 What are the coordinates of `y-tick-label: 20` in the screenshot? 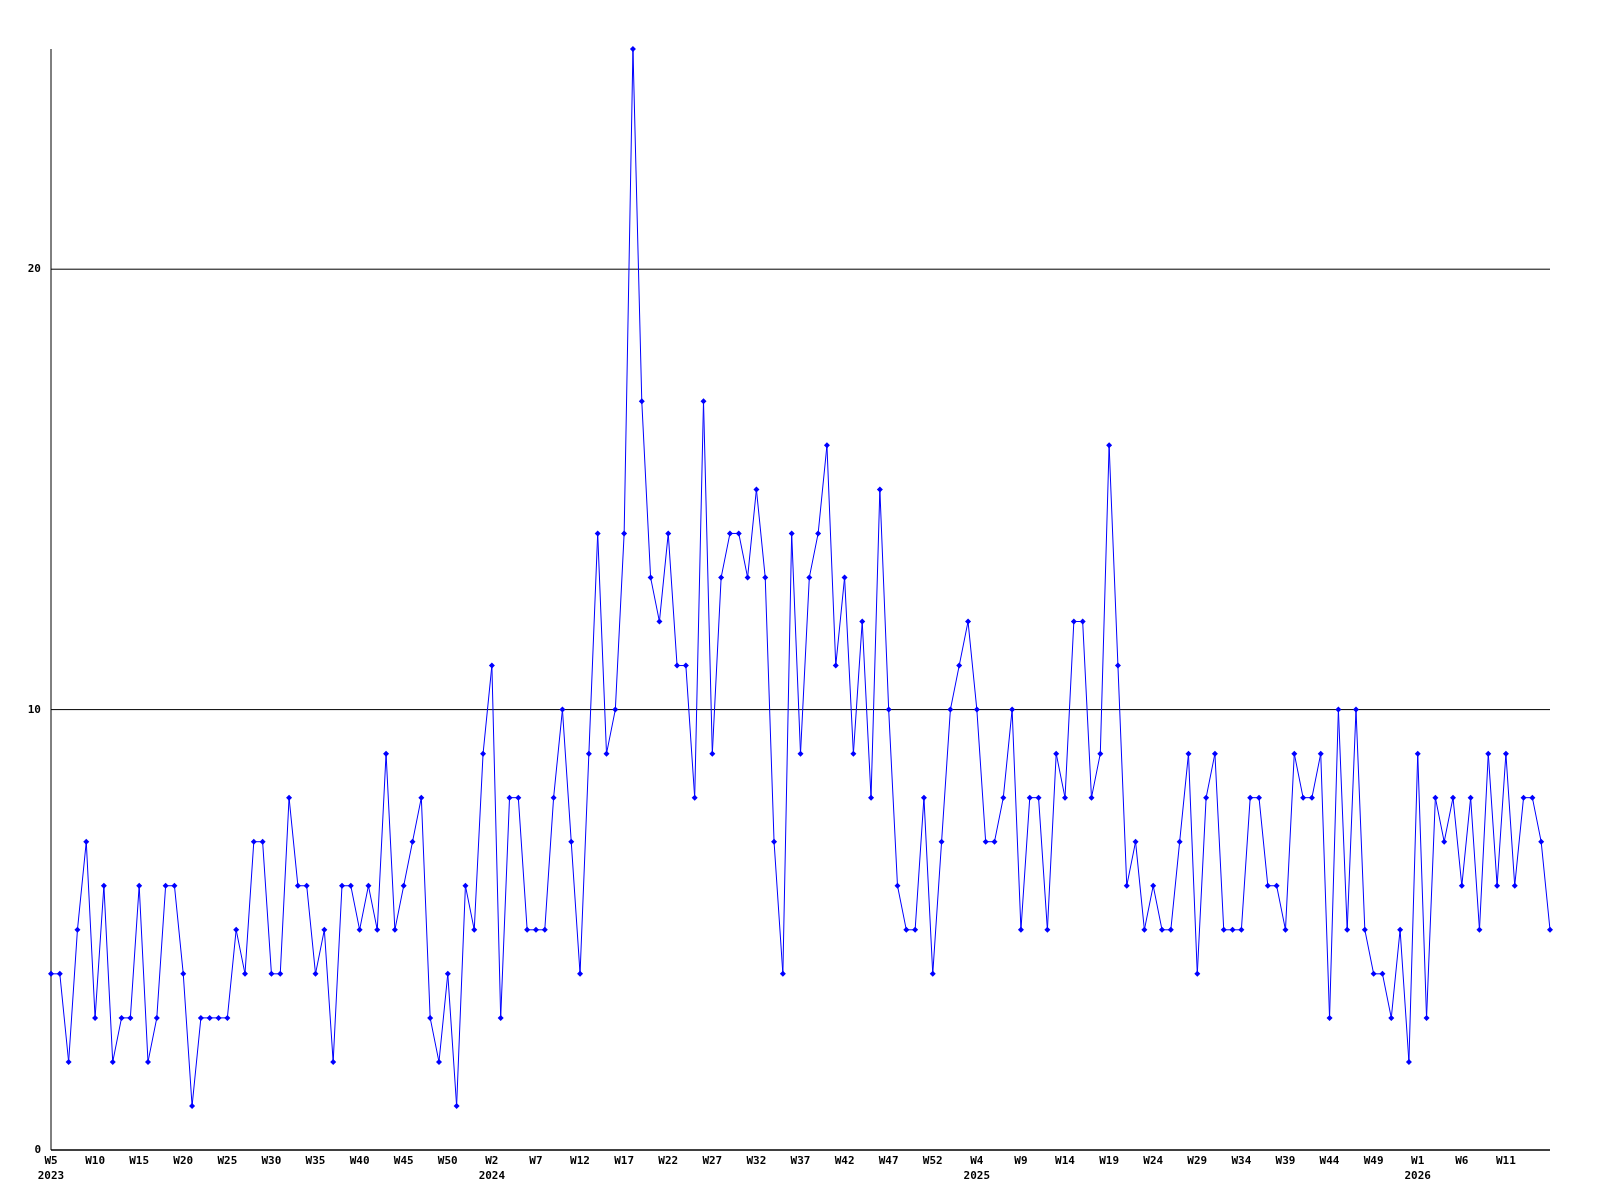 It's located at (34, 269).